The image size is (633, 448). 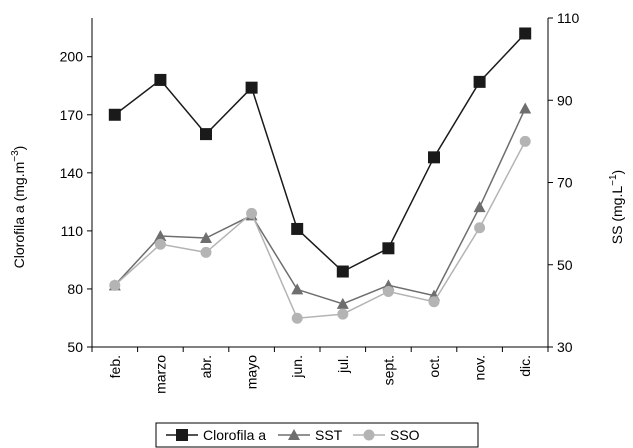 I want to click on x-tick-label: abr., so click(x=206, y=366).